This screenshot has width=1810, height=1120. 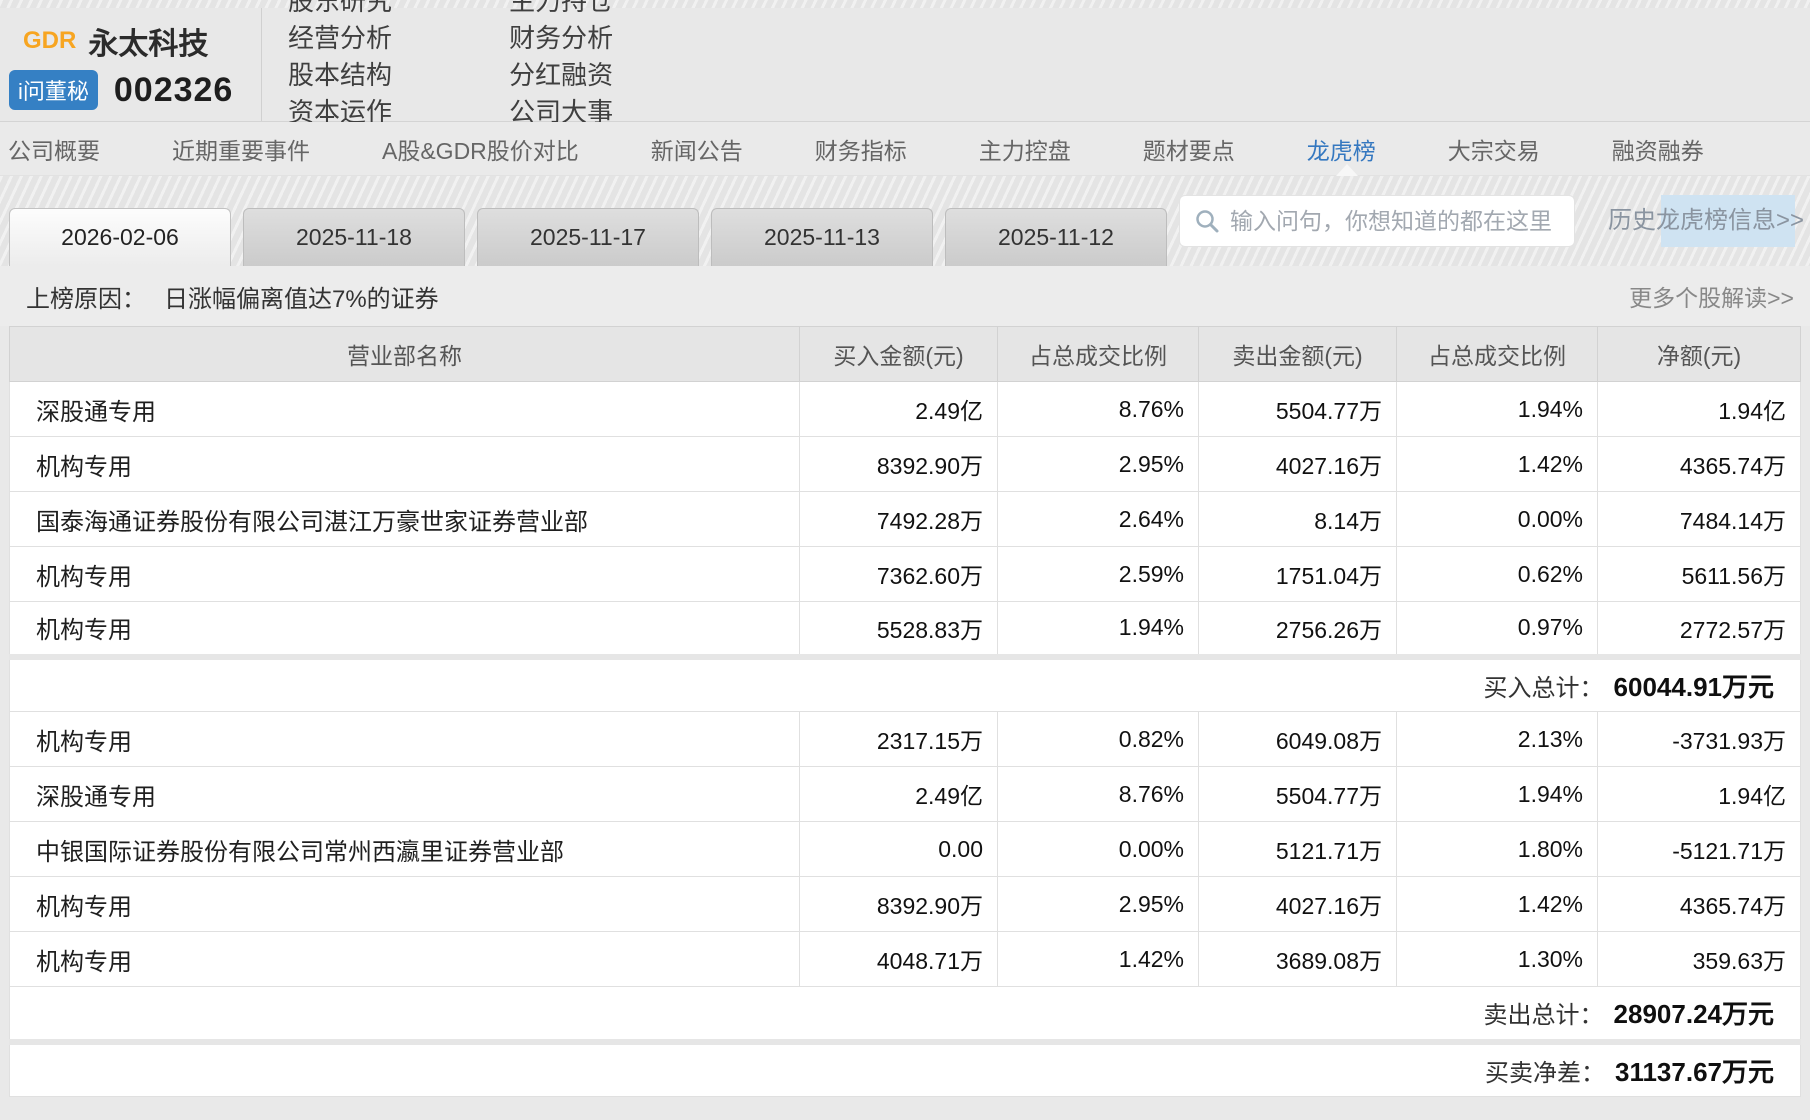 I want to click on buy-amount-cell: 5528.83万, so click(x=898, y=629).